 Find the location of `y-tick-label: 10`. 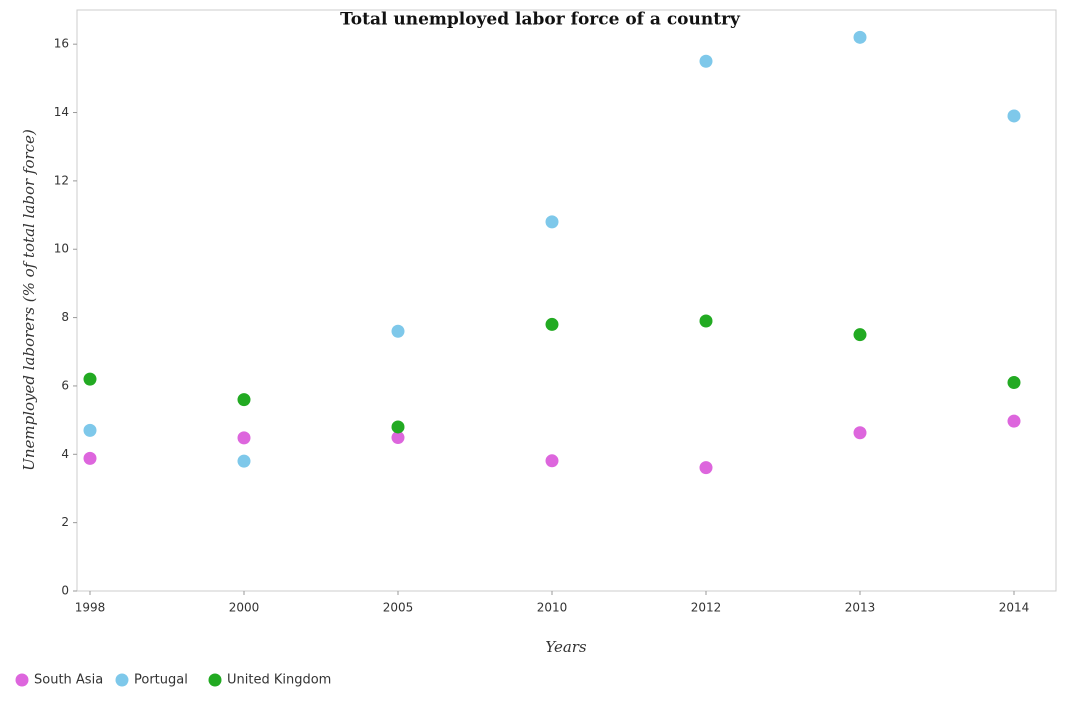

y-tick-label: 10 is located at coordinates (61, 249).